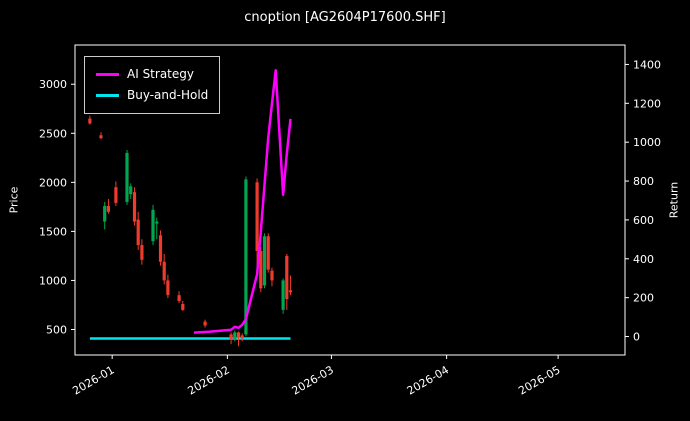  Describe the element at coordinates (539, 380) in the screenshot. I see `x-tick-label: 2026-05` at that location.